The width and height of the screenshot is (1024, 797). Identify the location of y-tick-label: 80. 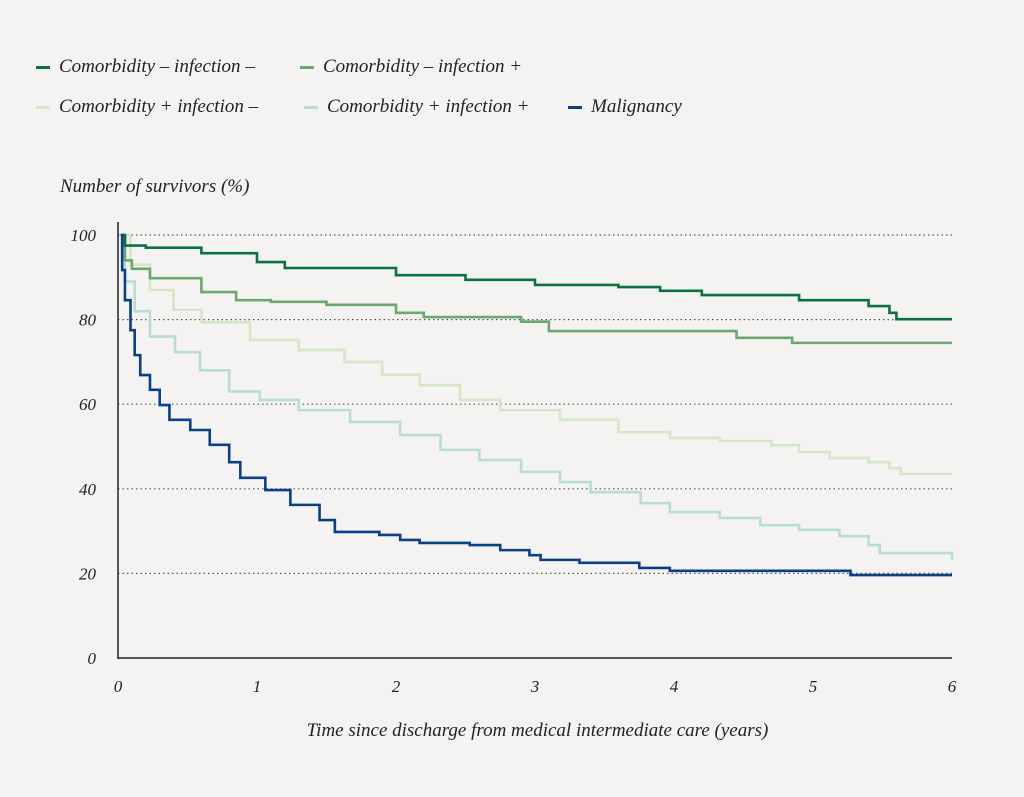
(88, 320).